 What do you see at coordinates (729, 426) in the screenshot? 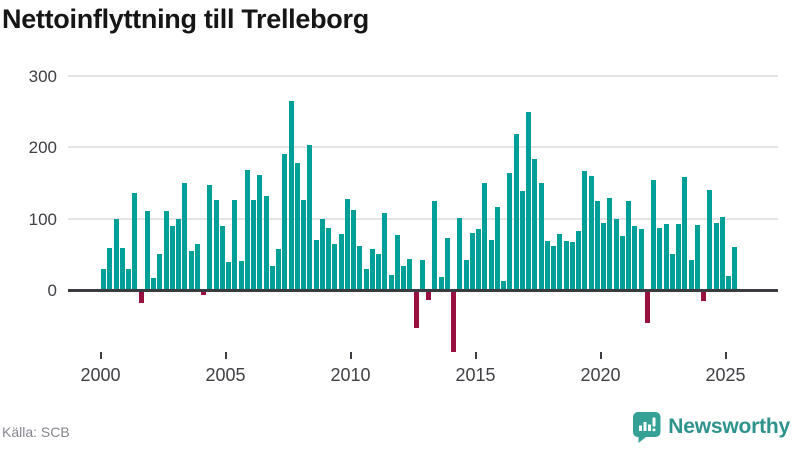
I see `newsworthy-wordmark: Newsworthy` at bounding box center [729, 426].